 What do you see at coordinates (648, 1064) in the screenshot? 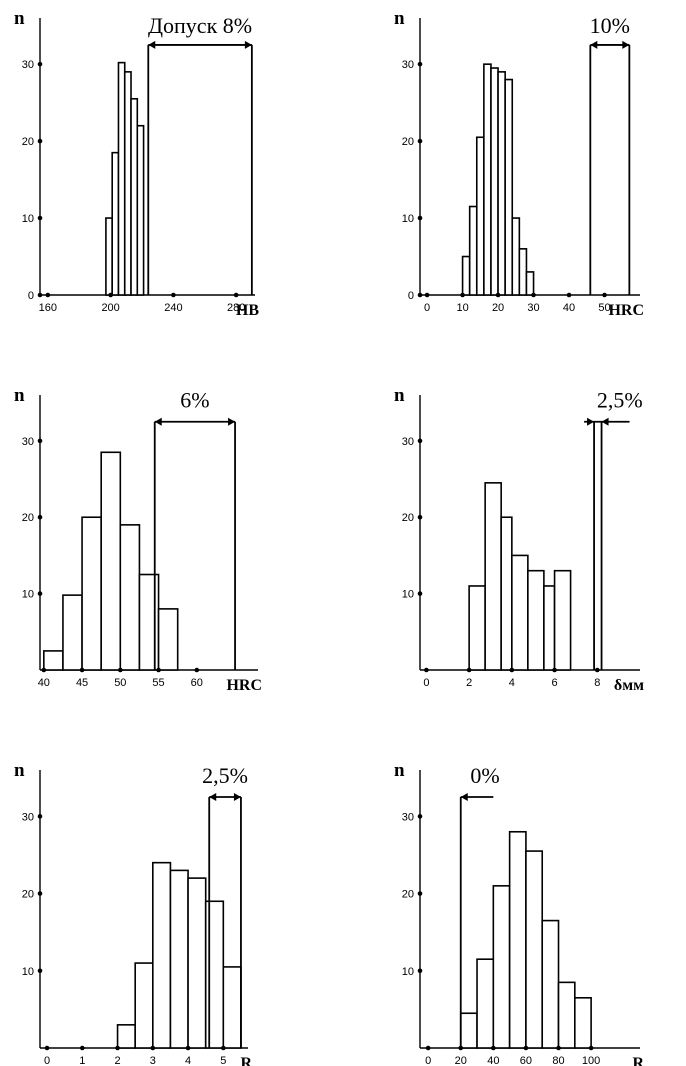
I see `x-axis-label-subscript: z` at bounding box center [648, 1064].